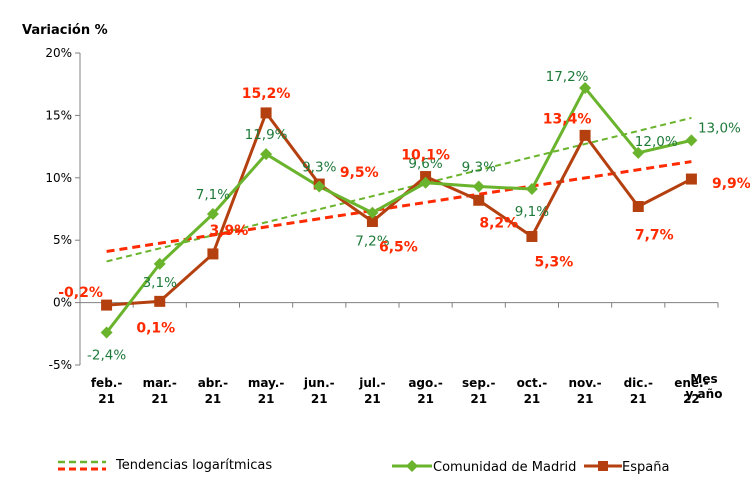 The width and height of the screenshot is (750, 500). Describe the element at coordinates (193, 465) in the screenshot. I see `legend-trend-label: Tendencias logarítmicas` at that location.